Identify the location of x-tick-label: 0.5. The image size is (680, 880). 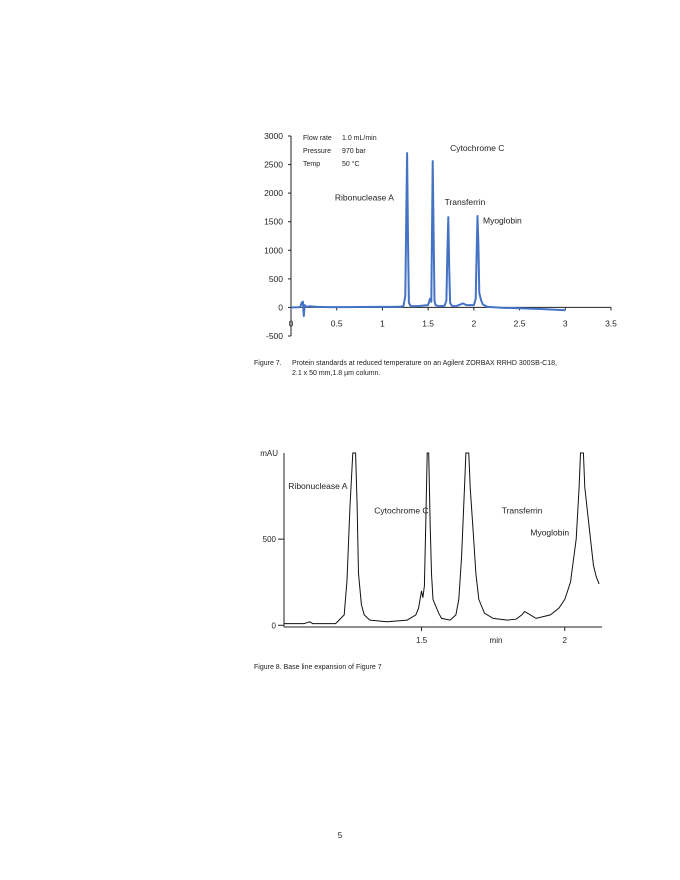
(337, 323).